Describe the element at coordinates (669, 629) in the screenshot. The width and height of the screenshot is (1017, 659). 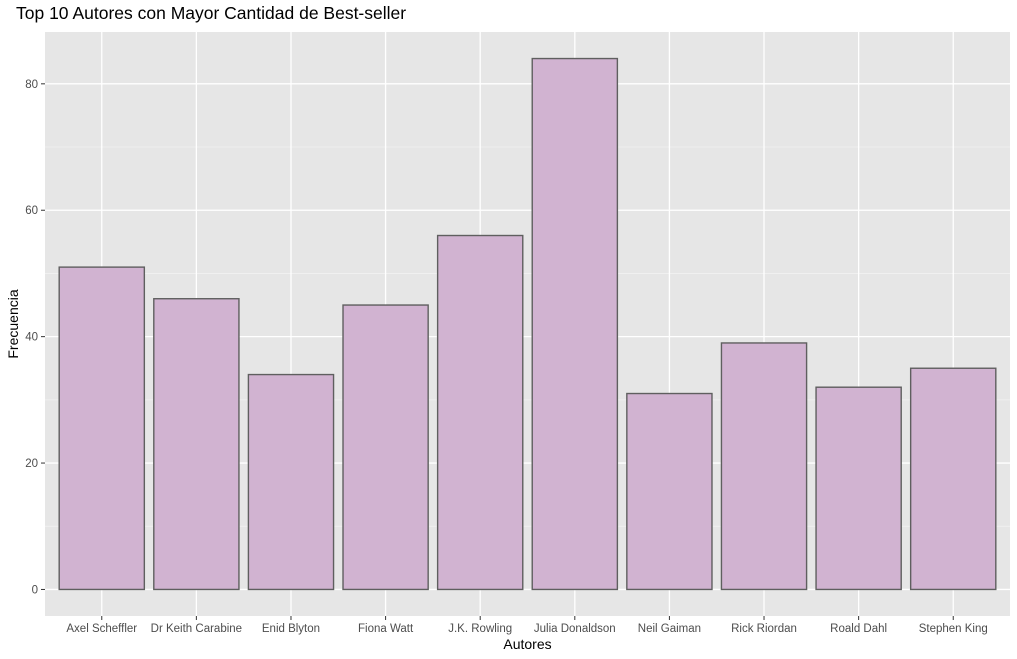
I see `x-tick-label: Neil Gaiman` at that location.